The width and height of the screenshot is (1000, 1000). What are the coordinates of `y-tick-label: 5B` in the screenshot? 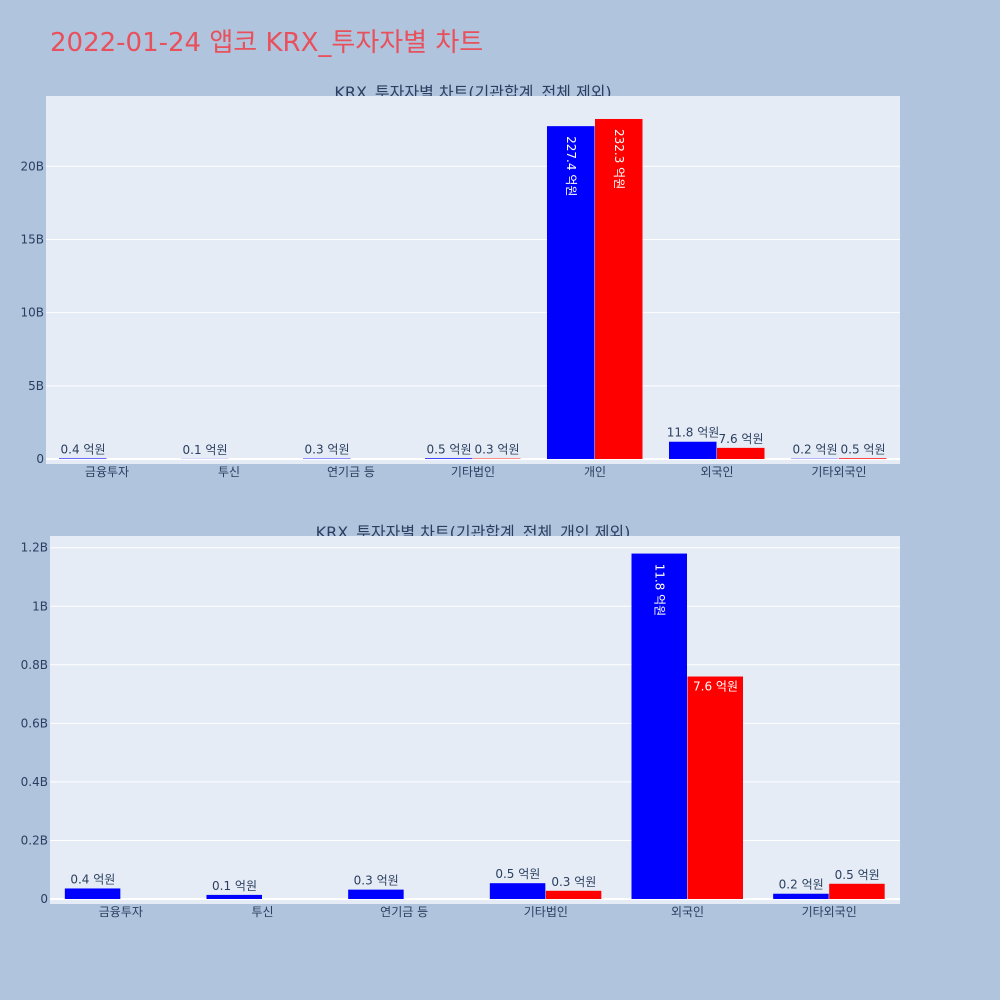 It's located at (36, 386).